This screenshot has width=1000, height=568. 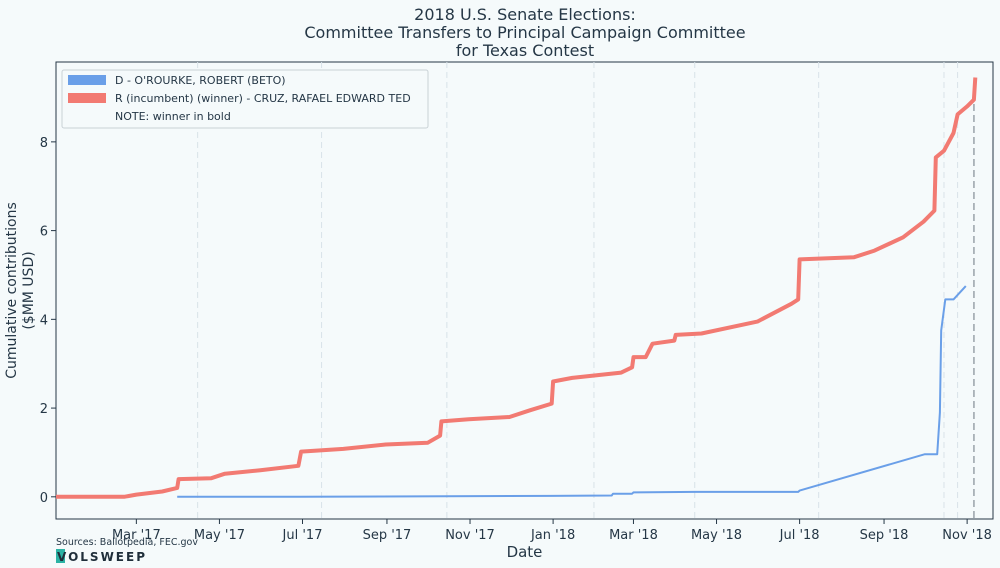 I want to click on legend-note: NOTE: winner in bold, so click(x=173, y=116).